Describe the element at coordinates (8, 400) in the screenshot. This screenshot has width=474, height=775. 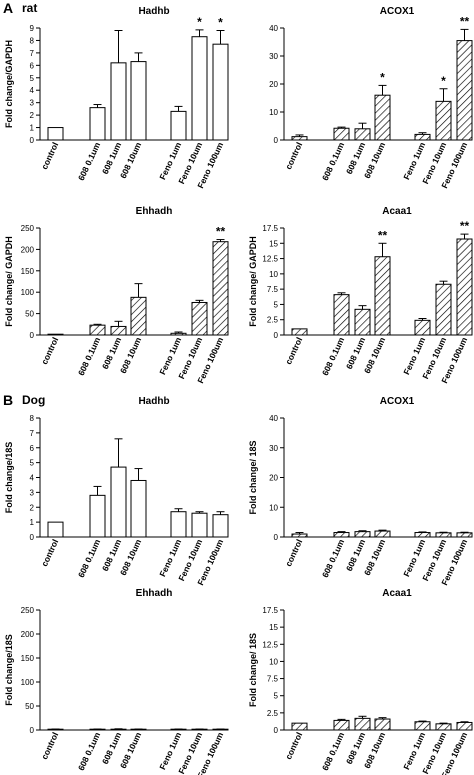
I see `panel-b-letter: B` at that location.